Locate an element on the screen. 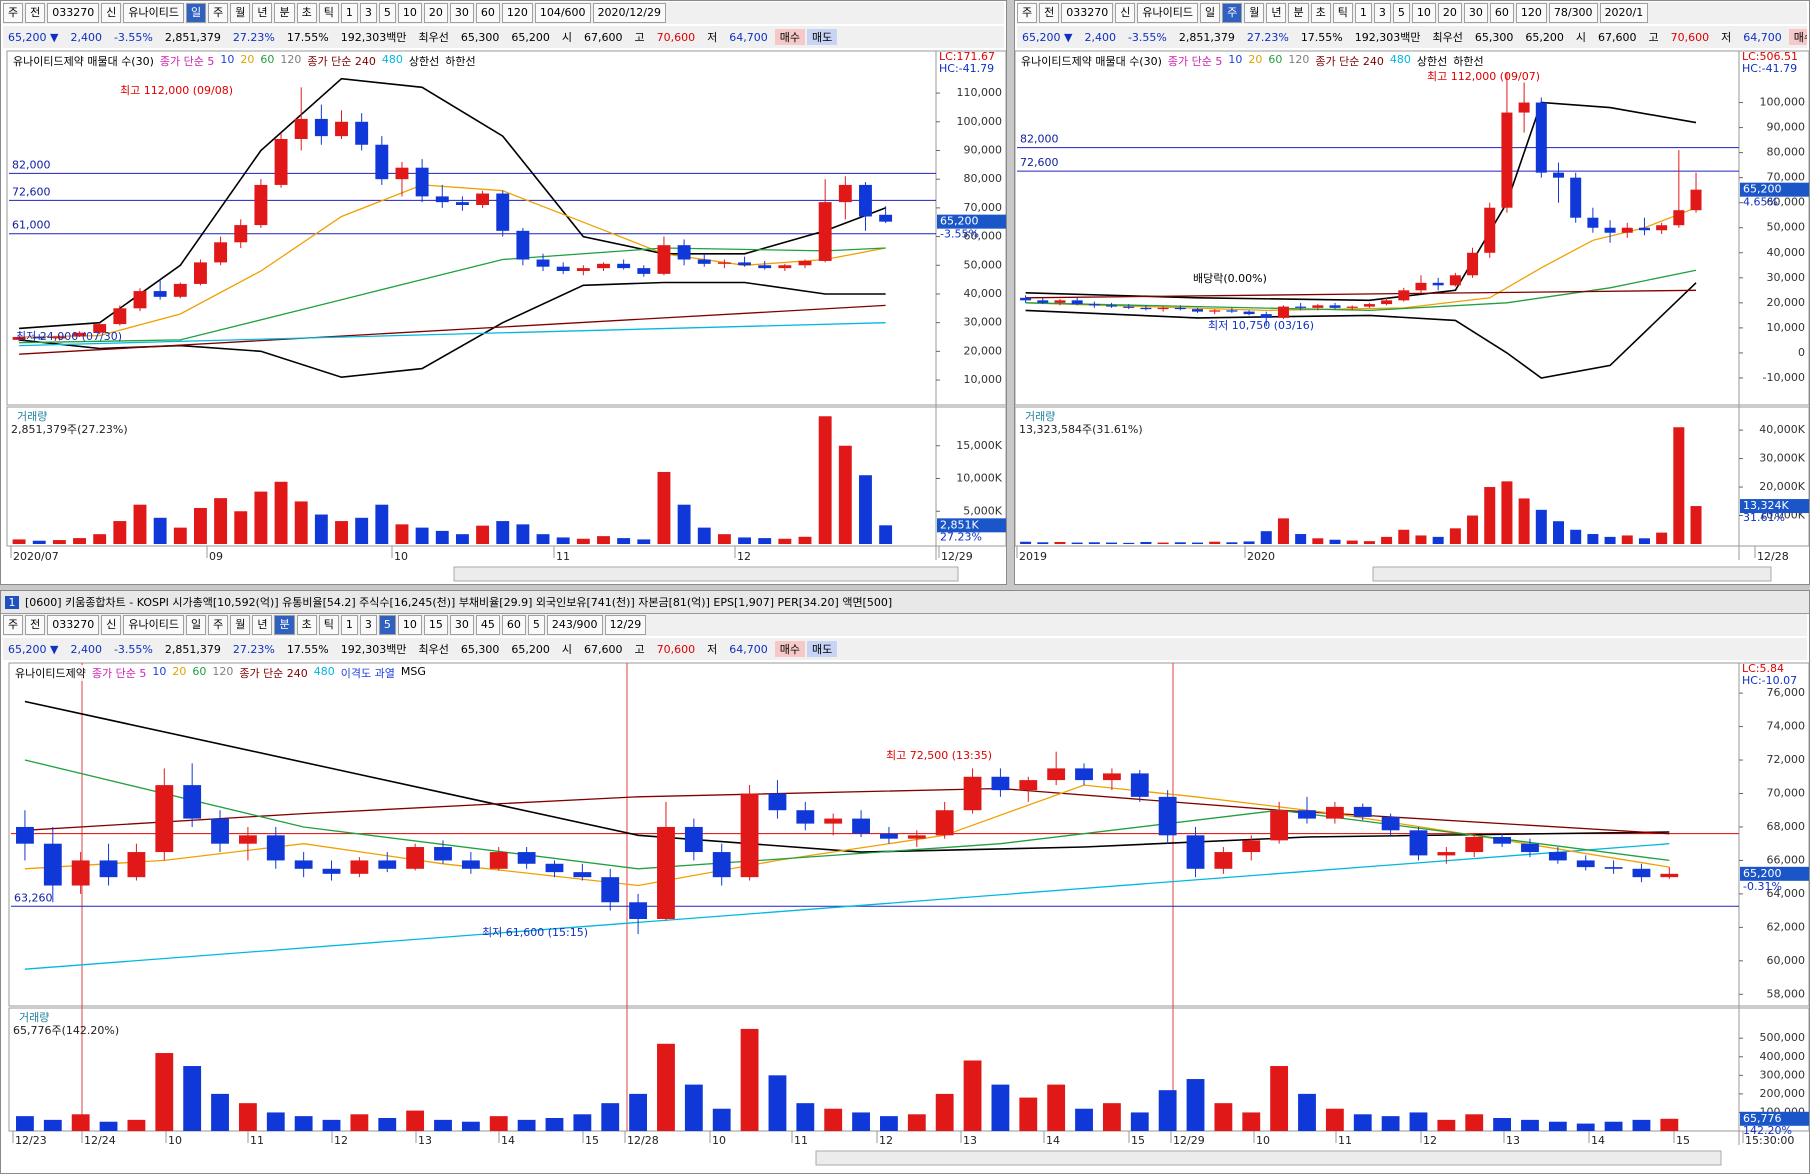  toolbar-button: 243/900 is located at coordinates (574, 625).